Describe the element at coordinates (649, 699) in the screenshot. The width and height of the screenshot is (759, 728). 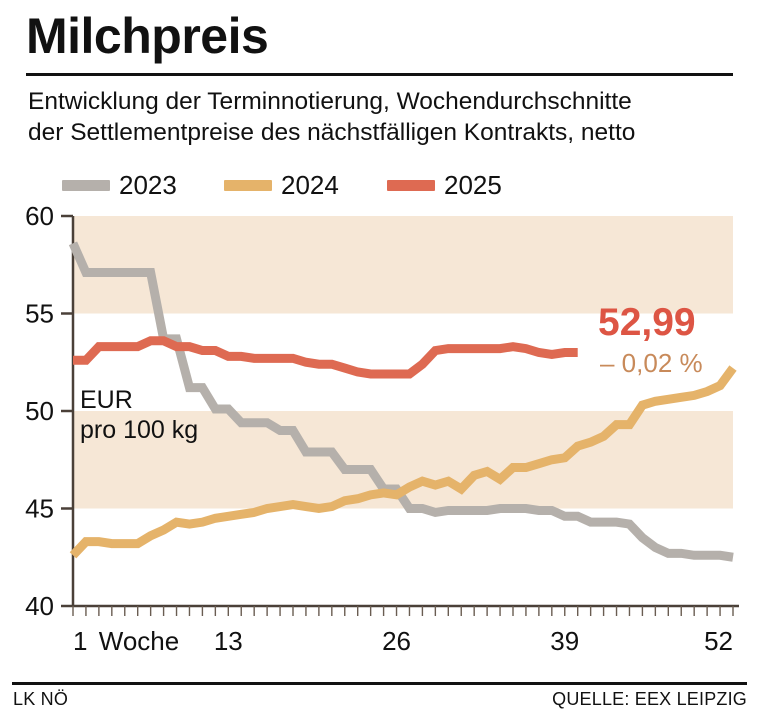
I see `footer-source: QUELLE: EEX LEIPZIG` at that location.